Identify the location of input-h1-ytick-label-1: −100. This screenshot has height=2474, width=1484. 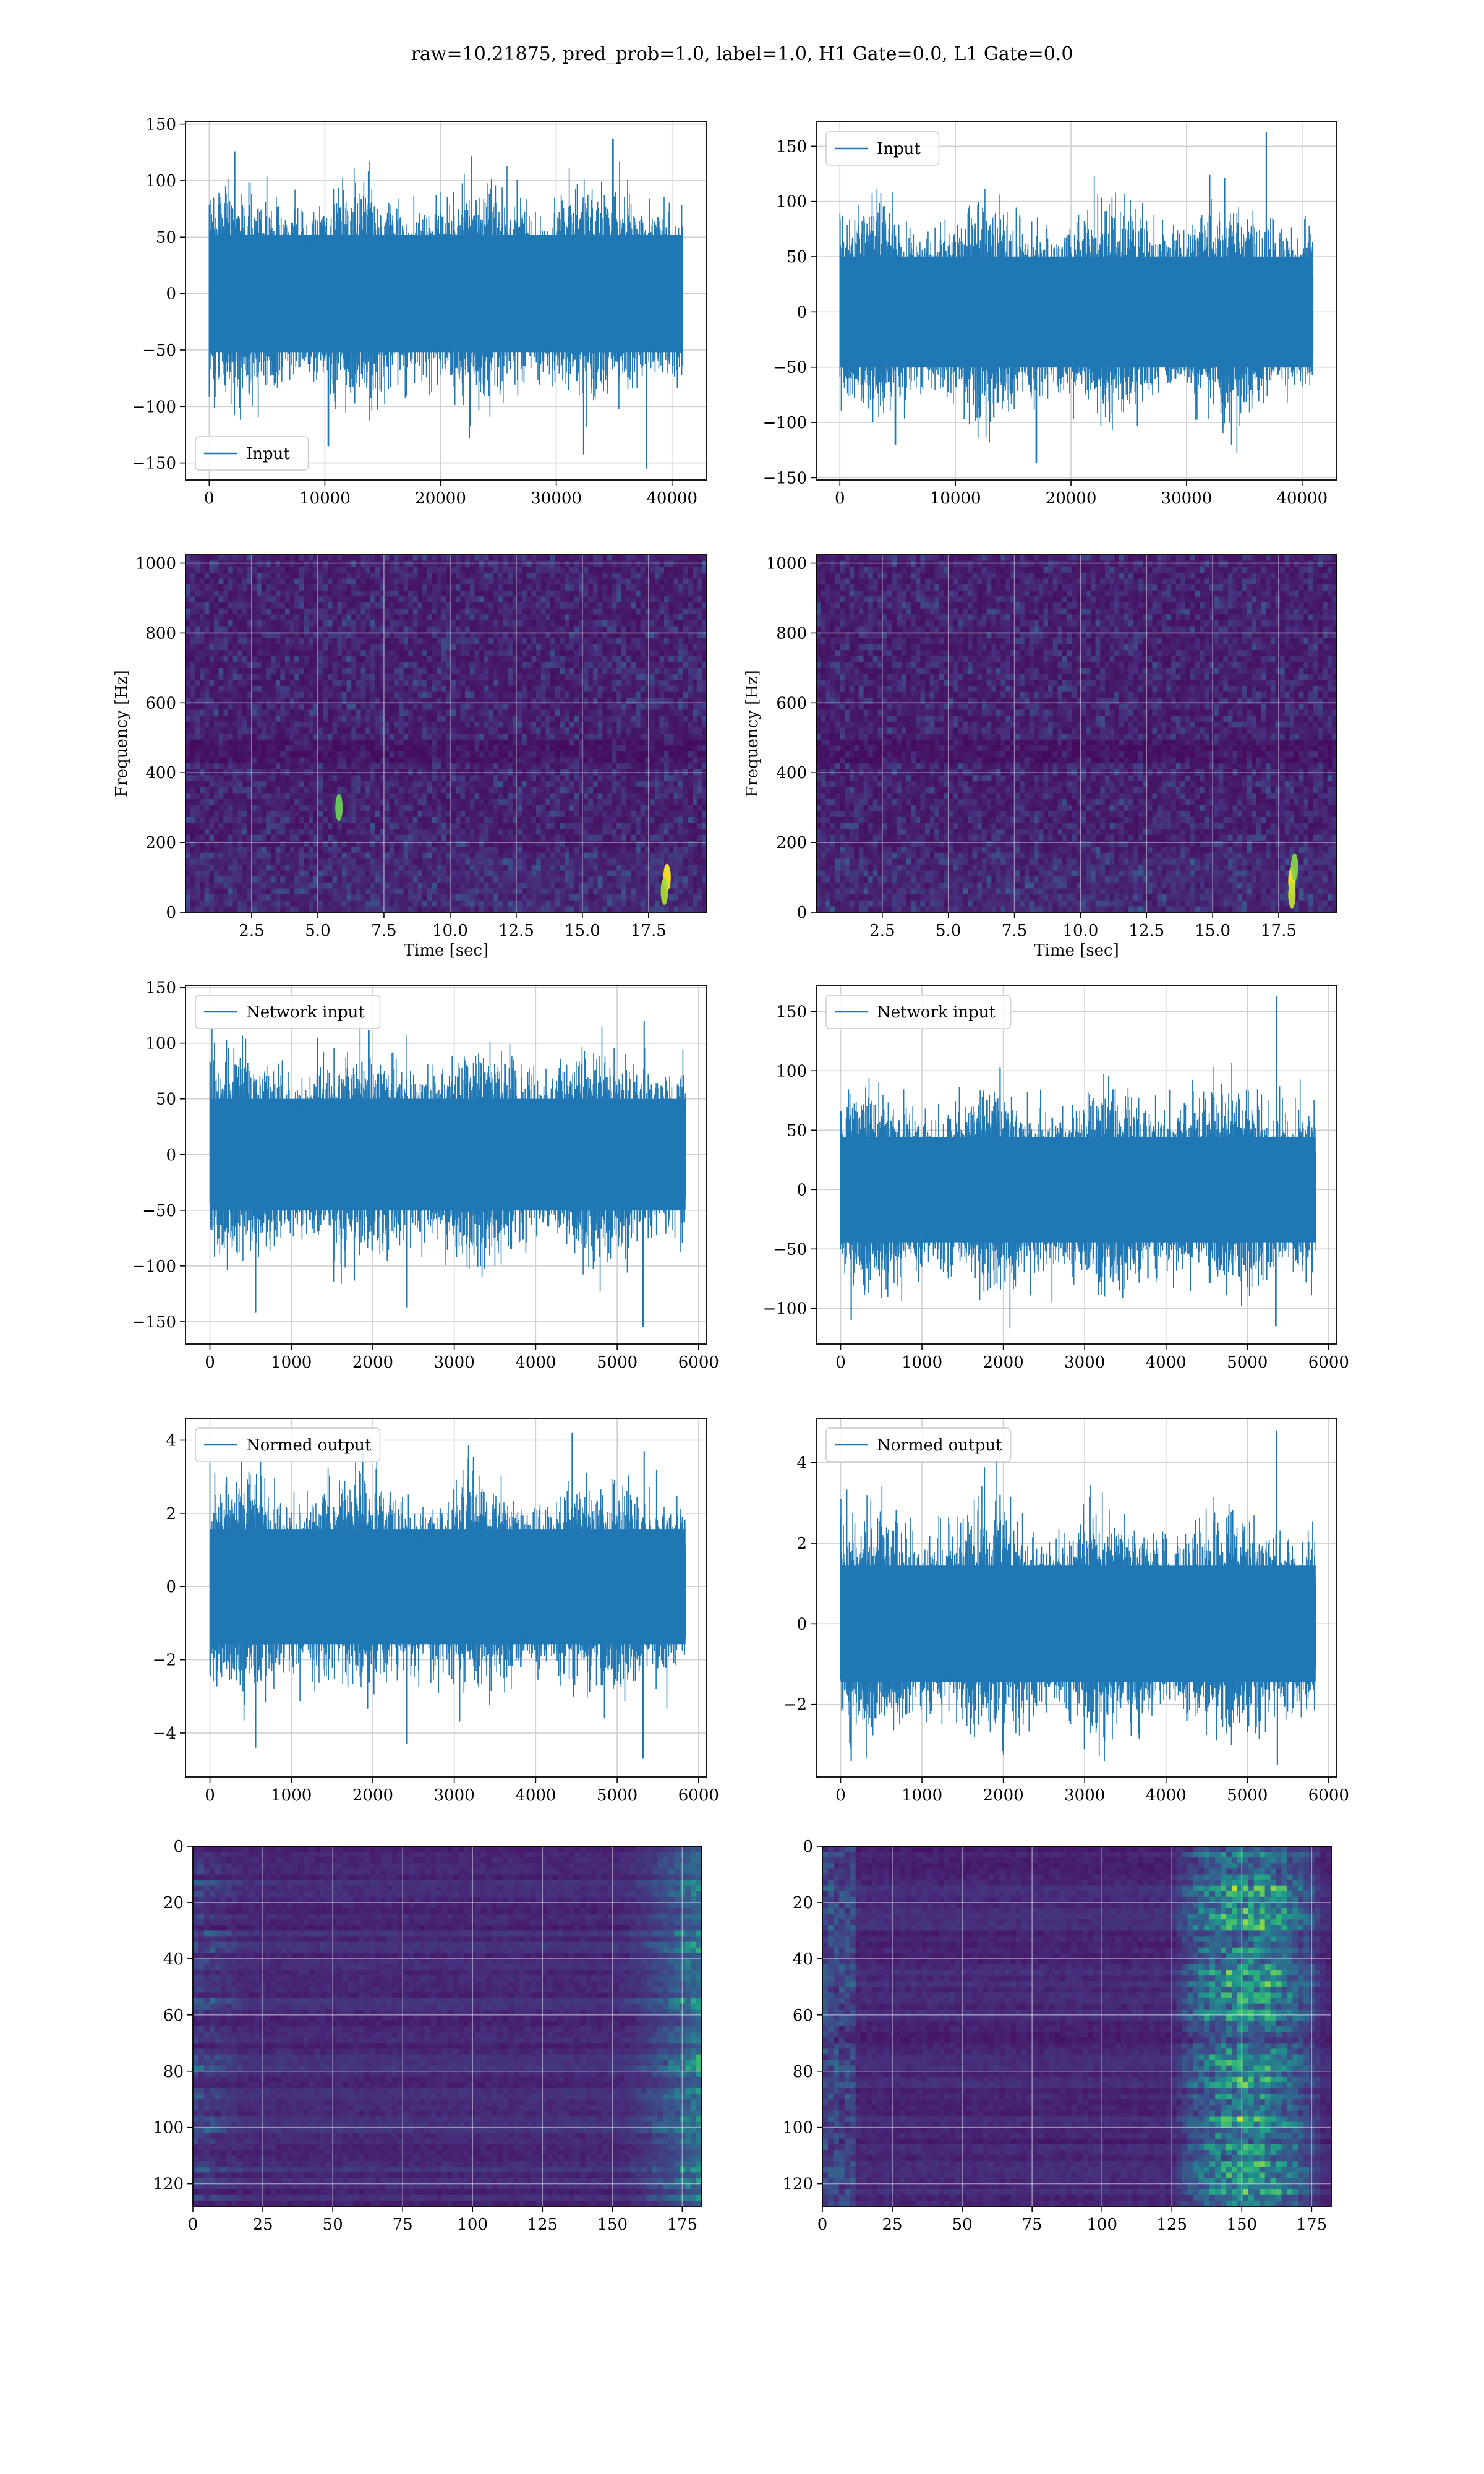
(154, 407).